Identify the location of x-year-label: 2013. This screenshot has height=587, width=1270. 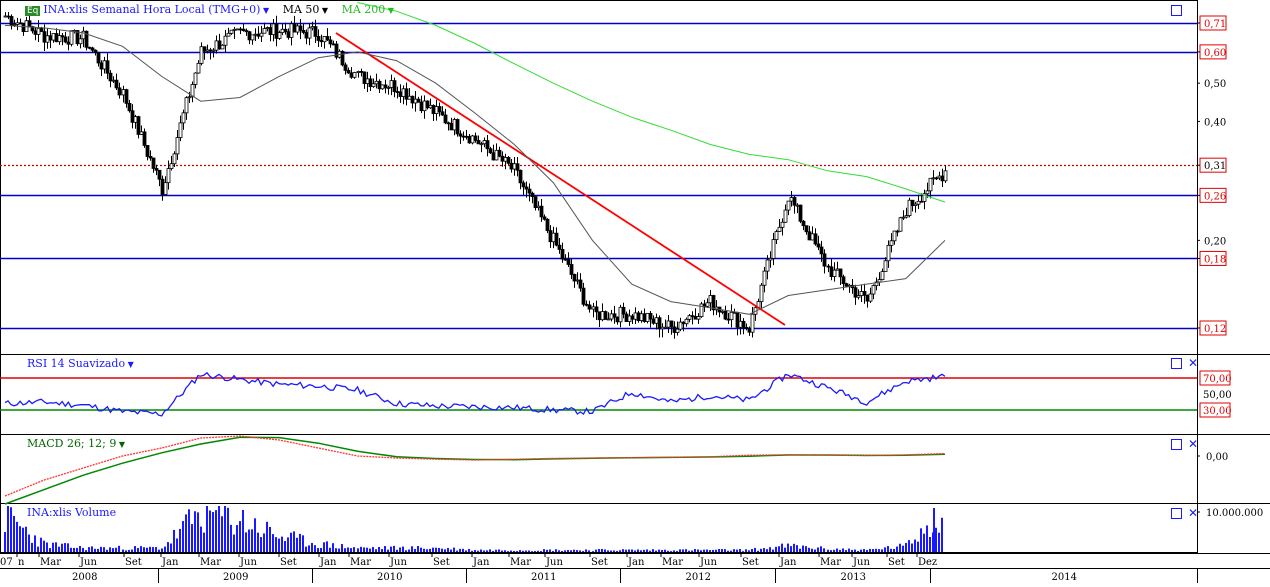
(853, 577).